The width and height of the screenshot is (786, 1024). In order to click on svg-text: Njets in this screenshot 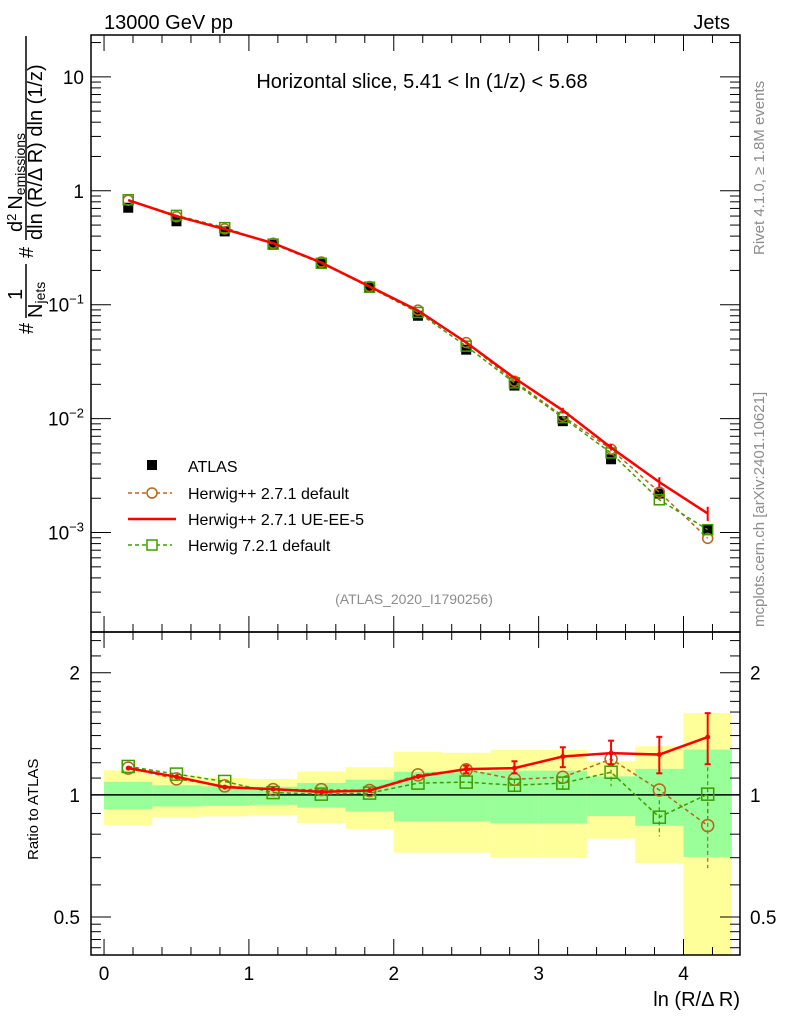, I will do `click(36, 300)`.